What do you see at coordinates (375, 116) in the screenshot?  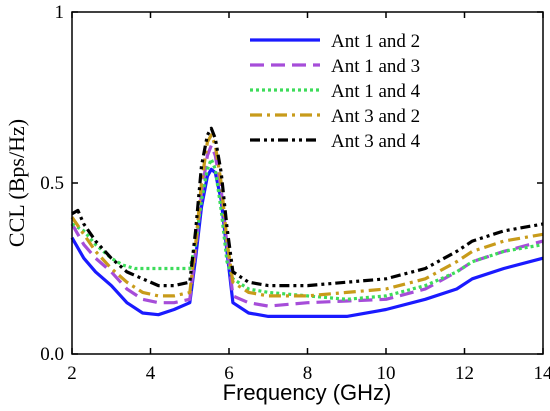 I see `legend-label-ant-3-and-2: Ant 3 and 2` at bounding box center [375, 116].